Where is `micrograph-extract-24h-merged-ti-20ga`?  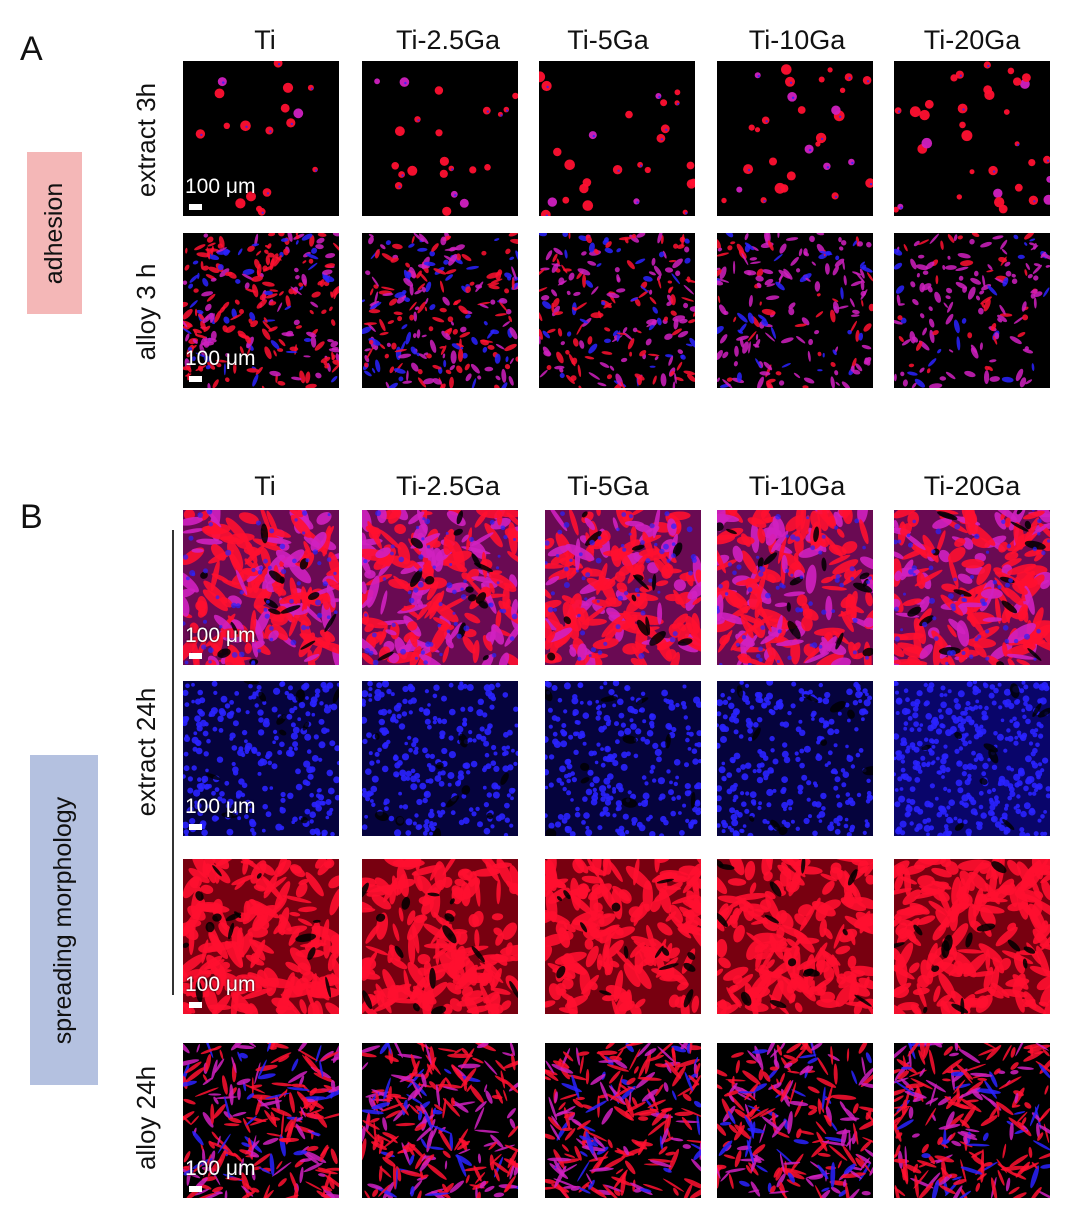 micrograph-extract-24h-merged-ti-20ga is located at coordinates (972, 587).